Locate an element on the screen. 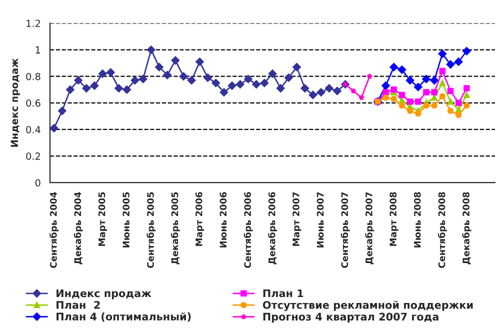  x-tick-label: Декабрь 2006 is located at coordinates (273, 228).